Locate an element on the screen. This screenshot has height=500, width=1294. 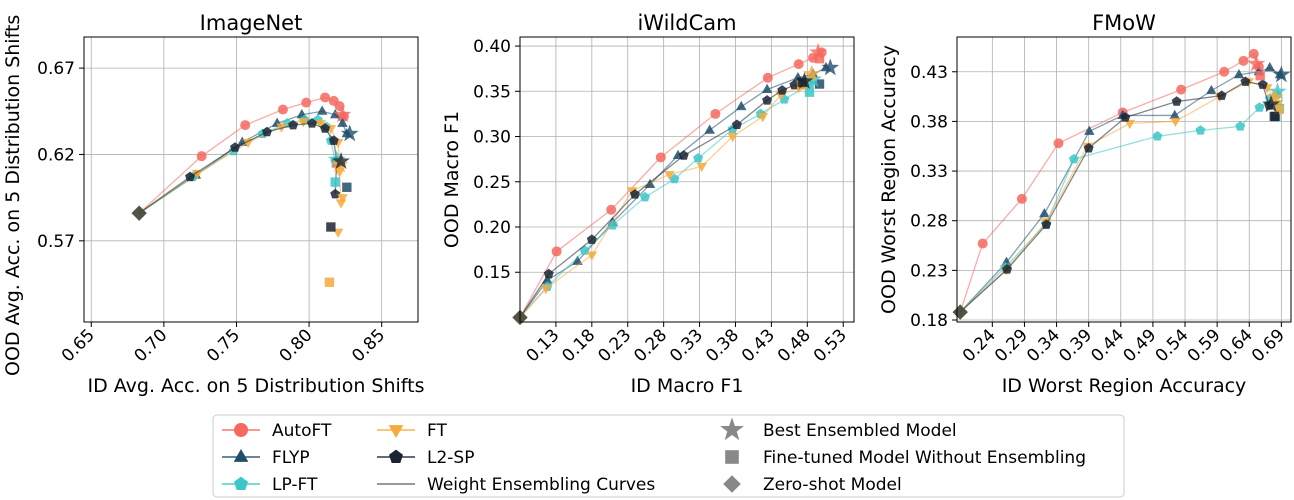
legend-triangle-up-icon is located at coordinates (241, 455).